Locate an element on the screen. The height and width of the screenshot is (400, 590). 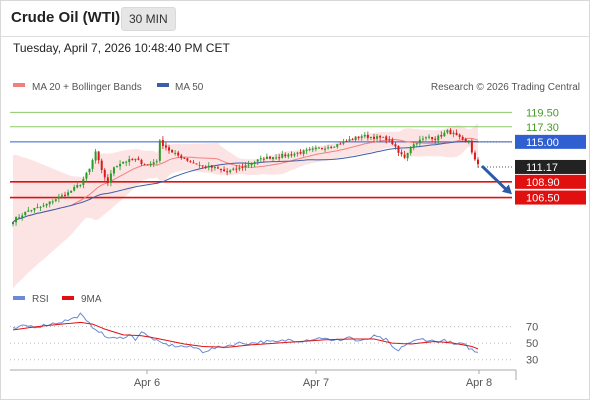
forecast-arrow is located at coordinates (496, 180).